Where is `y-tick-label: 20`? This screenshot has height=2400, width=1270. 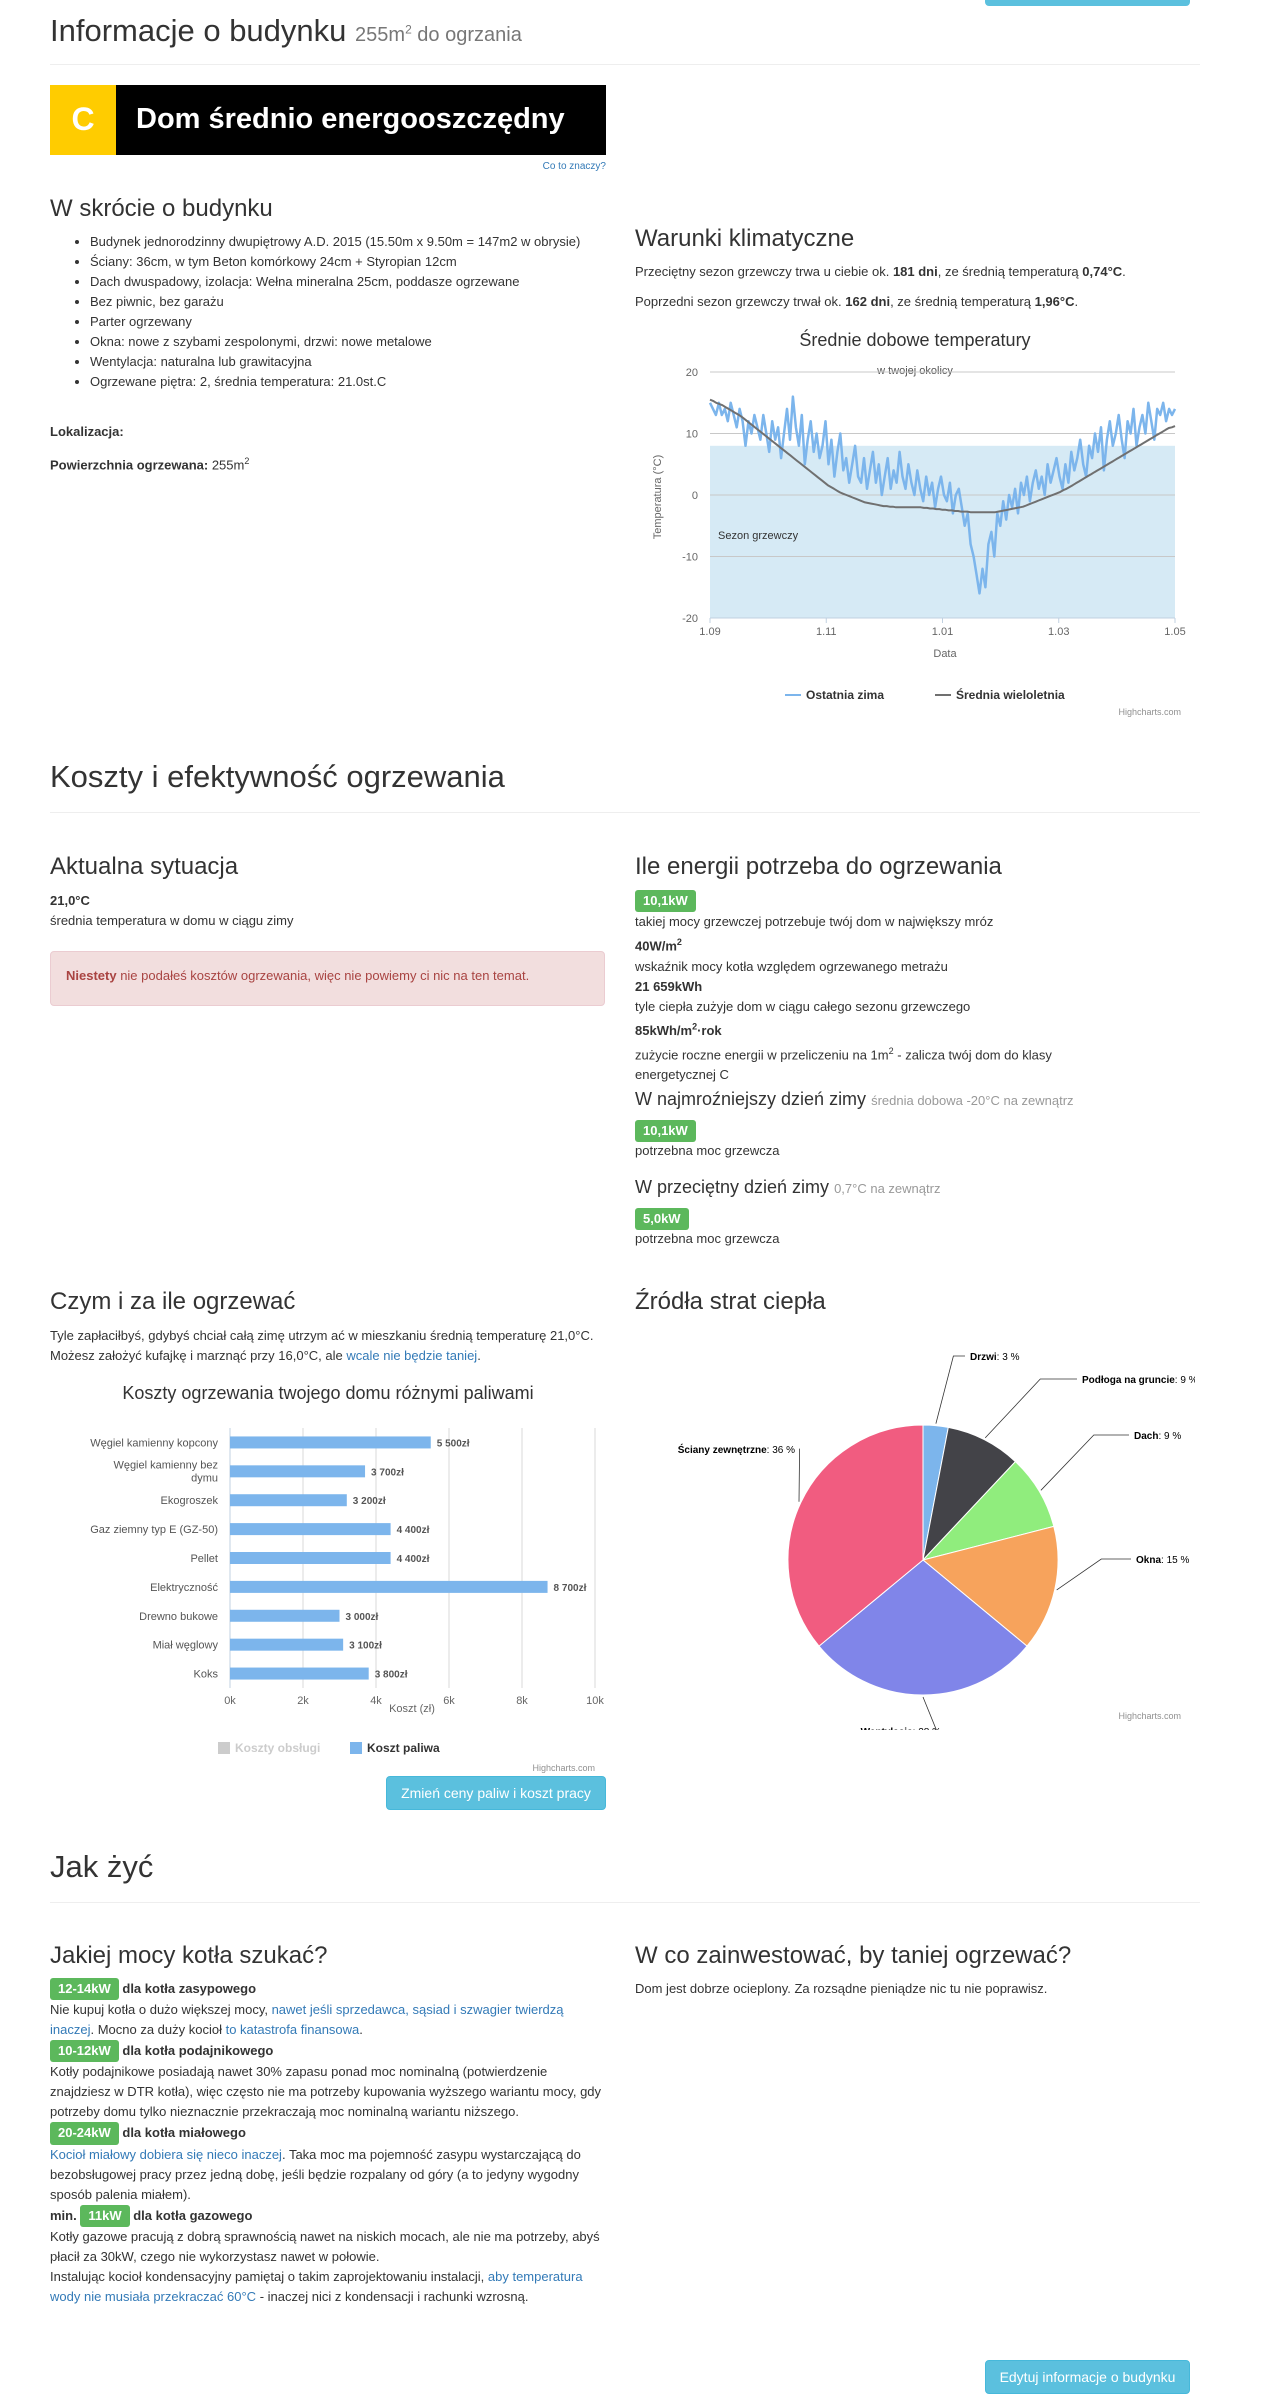 y-tick-label: 20 is located at coordinates (692, 373).